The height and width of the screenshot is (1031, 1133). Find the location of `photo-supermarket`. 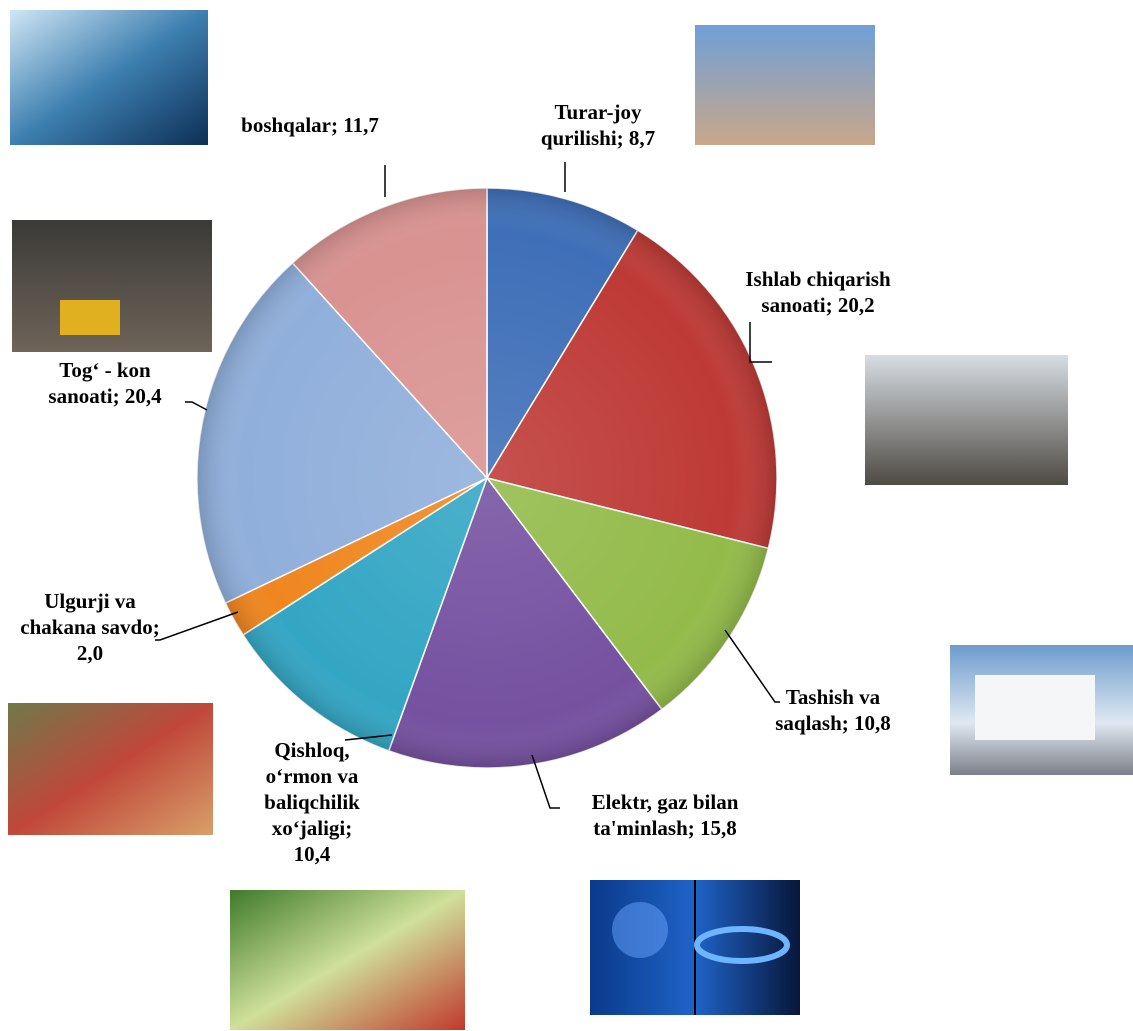

photo-supermarket is located at coordinates (110, 769).